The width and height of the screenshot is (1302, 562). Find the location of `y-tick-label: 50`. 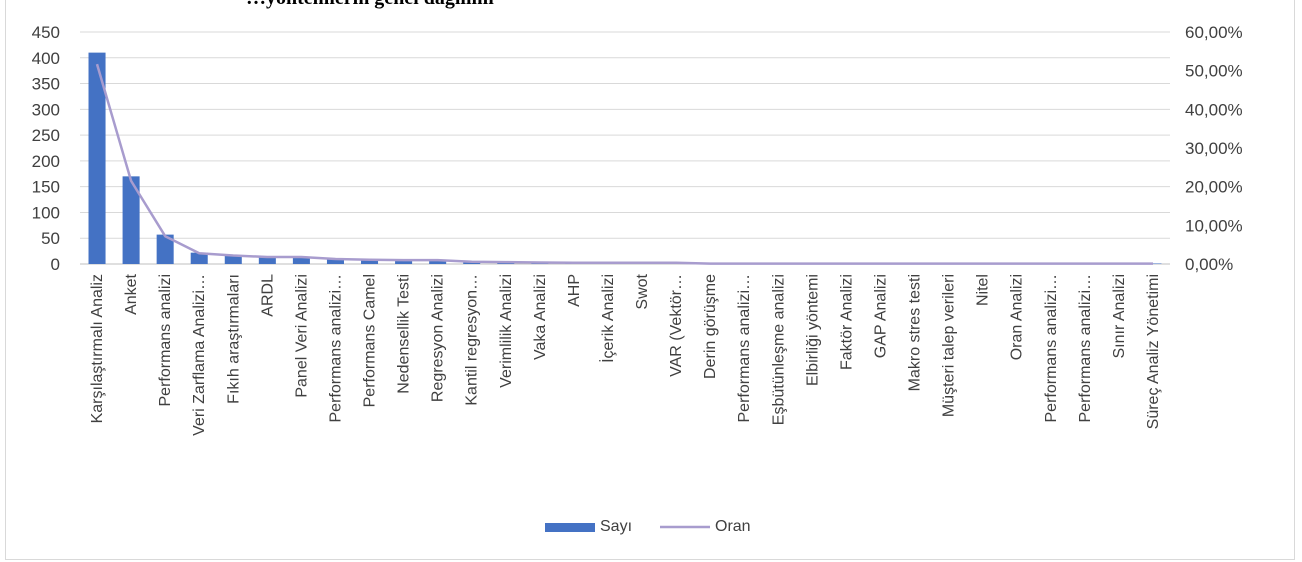

y-tick-label: 50 is located at coordinates (50, 238).